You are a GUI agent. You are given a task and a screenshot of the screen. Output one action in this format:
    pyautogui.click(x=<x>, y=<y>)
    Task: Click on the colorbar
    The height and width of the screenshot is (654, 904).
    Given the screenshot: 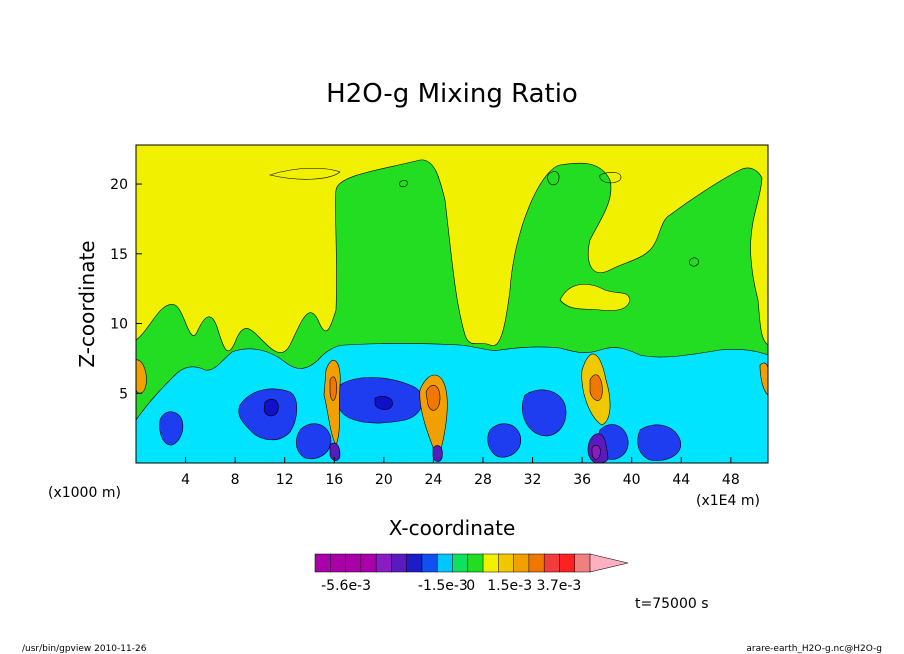 What is the action you would take?
    pyautogui.click(x=471, y=563)
    